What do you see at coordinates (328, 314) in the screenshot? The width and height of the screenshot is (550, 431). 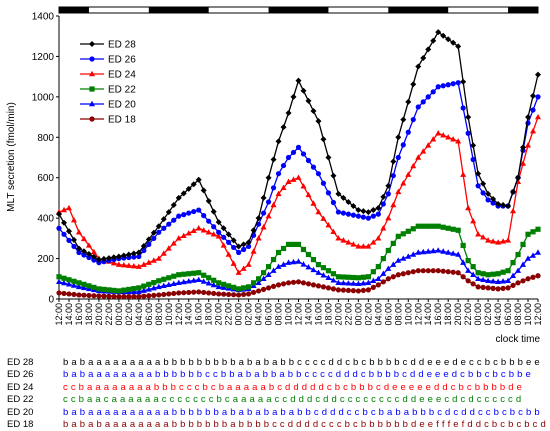 I see `x-tick-label-27: 18:00` at bounding box center [328, 314].